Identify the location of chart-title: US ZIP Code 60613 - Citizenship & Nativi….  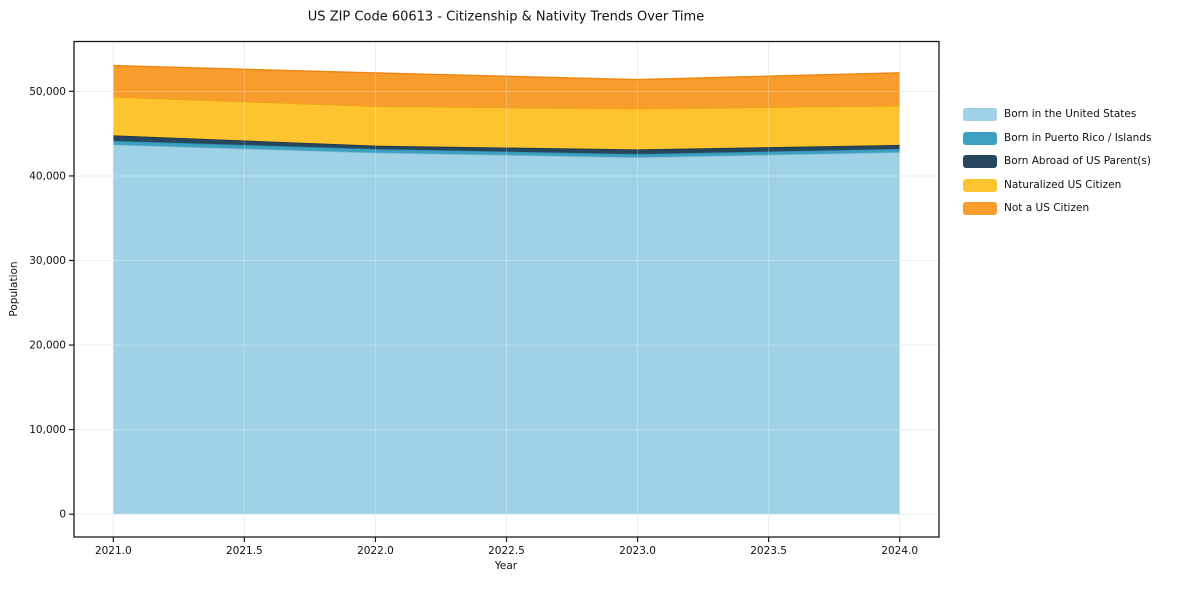
(506, 17).